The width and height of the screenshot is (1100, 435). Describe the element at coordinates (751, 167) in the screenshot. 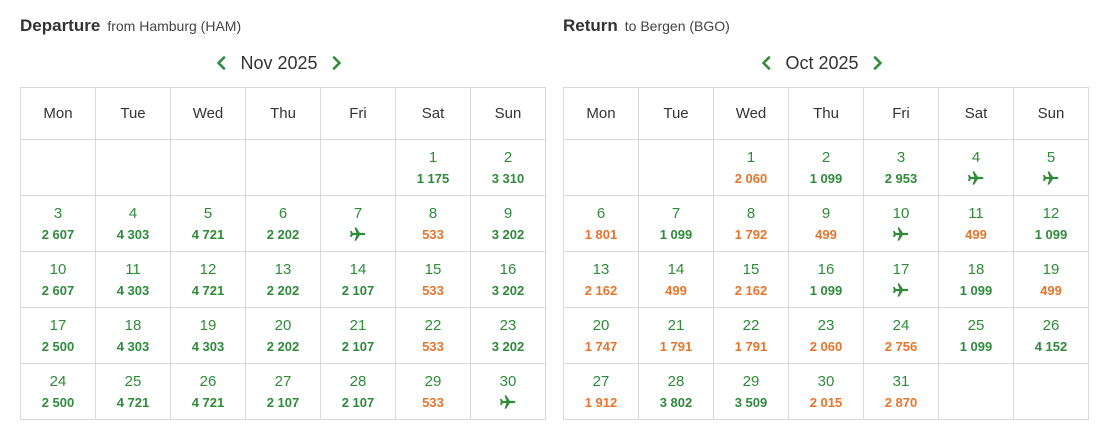

I see `day-cell-1: 1 2 060` at that location.